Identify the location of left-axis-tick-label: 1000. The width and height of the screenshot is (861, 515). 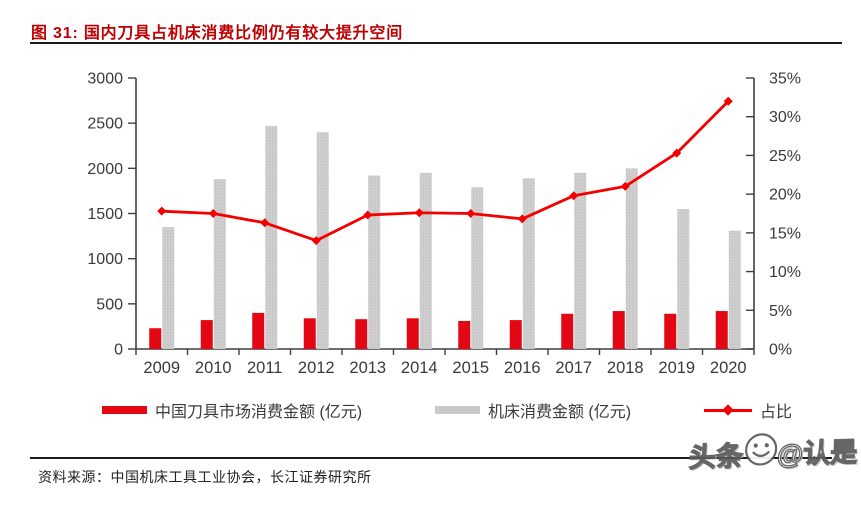
(105, 259).